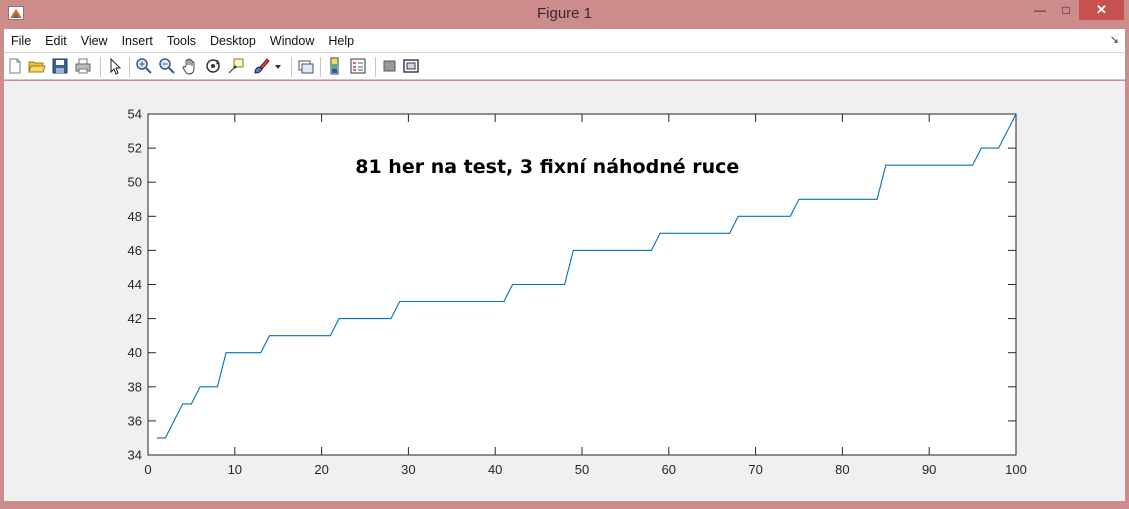 This screenshot has height=509, width=1129. Describe the element at coordinates (16, 13) in the screenshot. I see `matlab-figure-icon` at that location.